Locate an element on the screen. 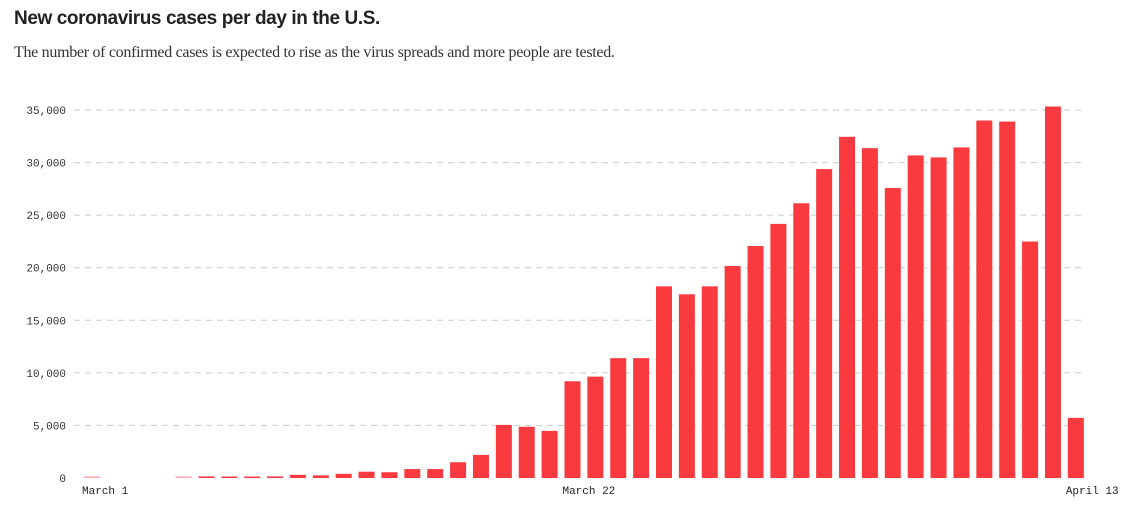 This screenshot has height=518, width=1142. y-tick-label: 35,000 is located at coordinates (46, 112).